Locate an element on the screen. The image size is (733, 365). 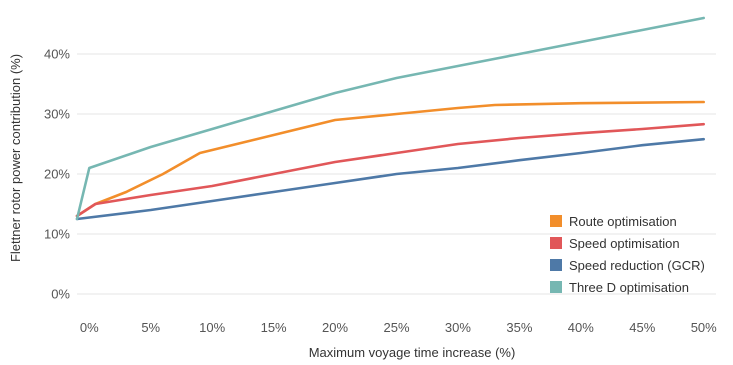
x-tick-label: 30% is located at coordinates (458, 327).